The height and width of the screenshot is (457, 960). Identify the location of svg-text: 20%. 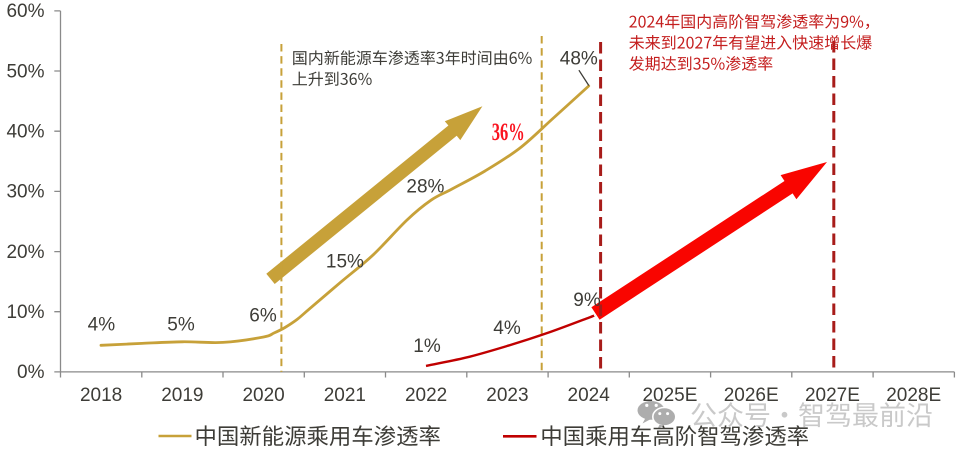
(25, 252).